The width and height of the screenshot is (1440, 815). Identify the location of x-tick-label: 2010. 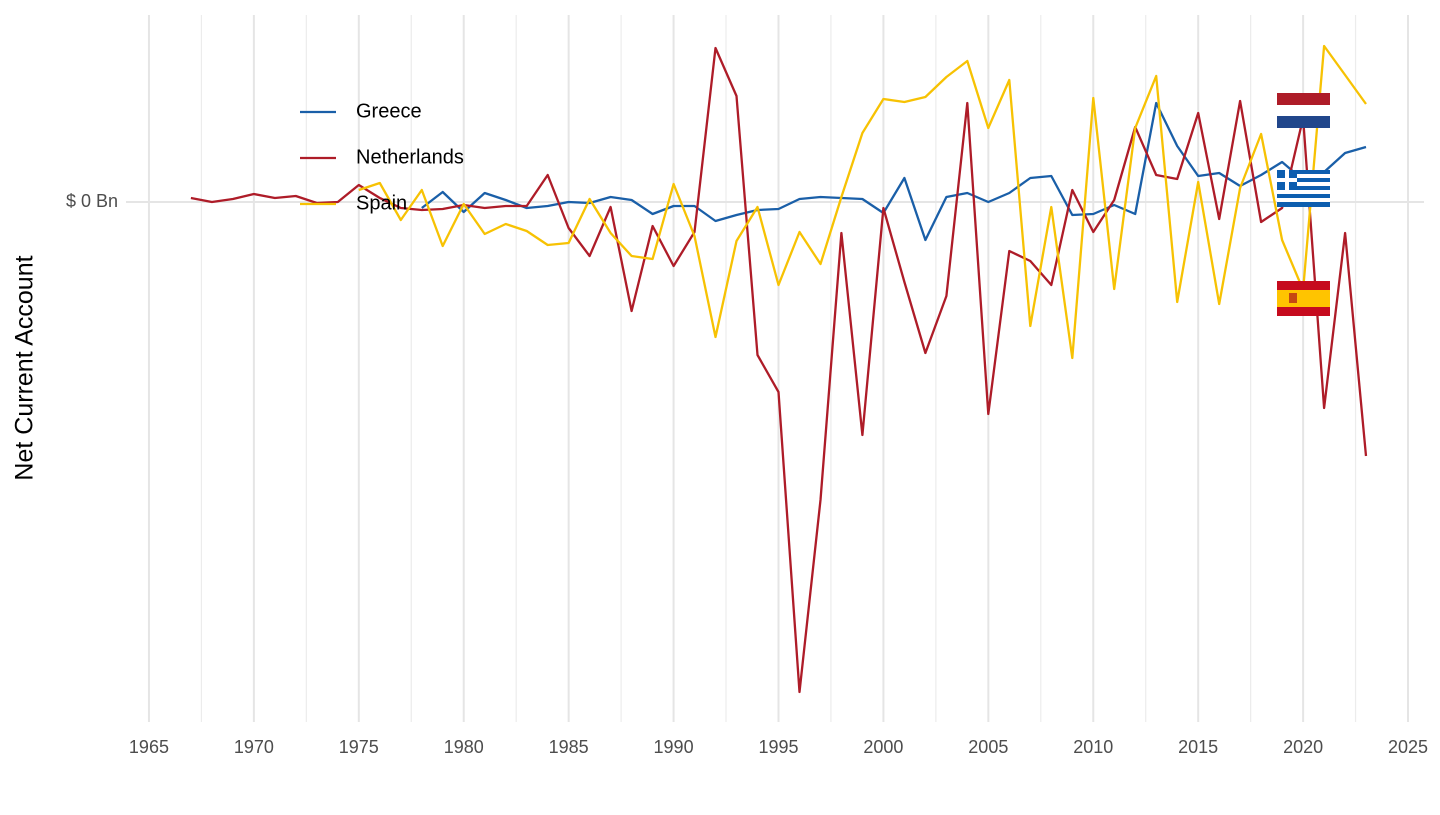
(1093, 747).